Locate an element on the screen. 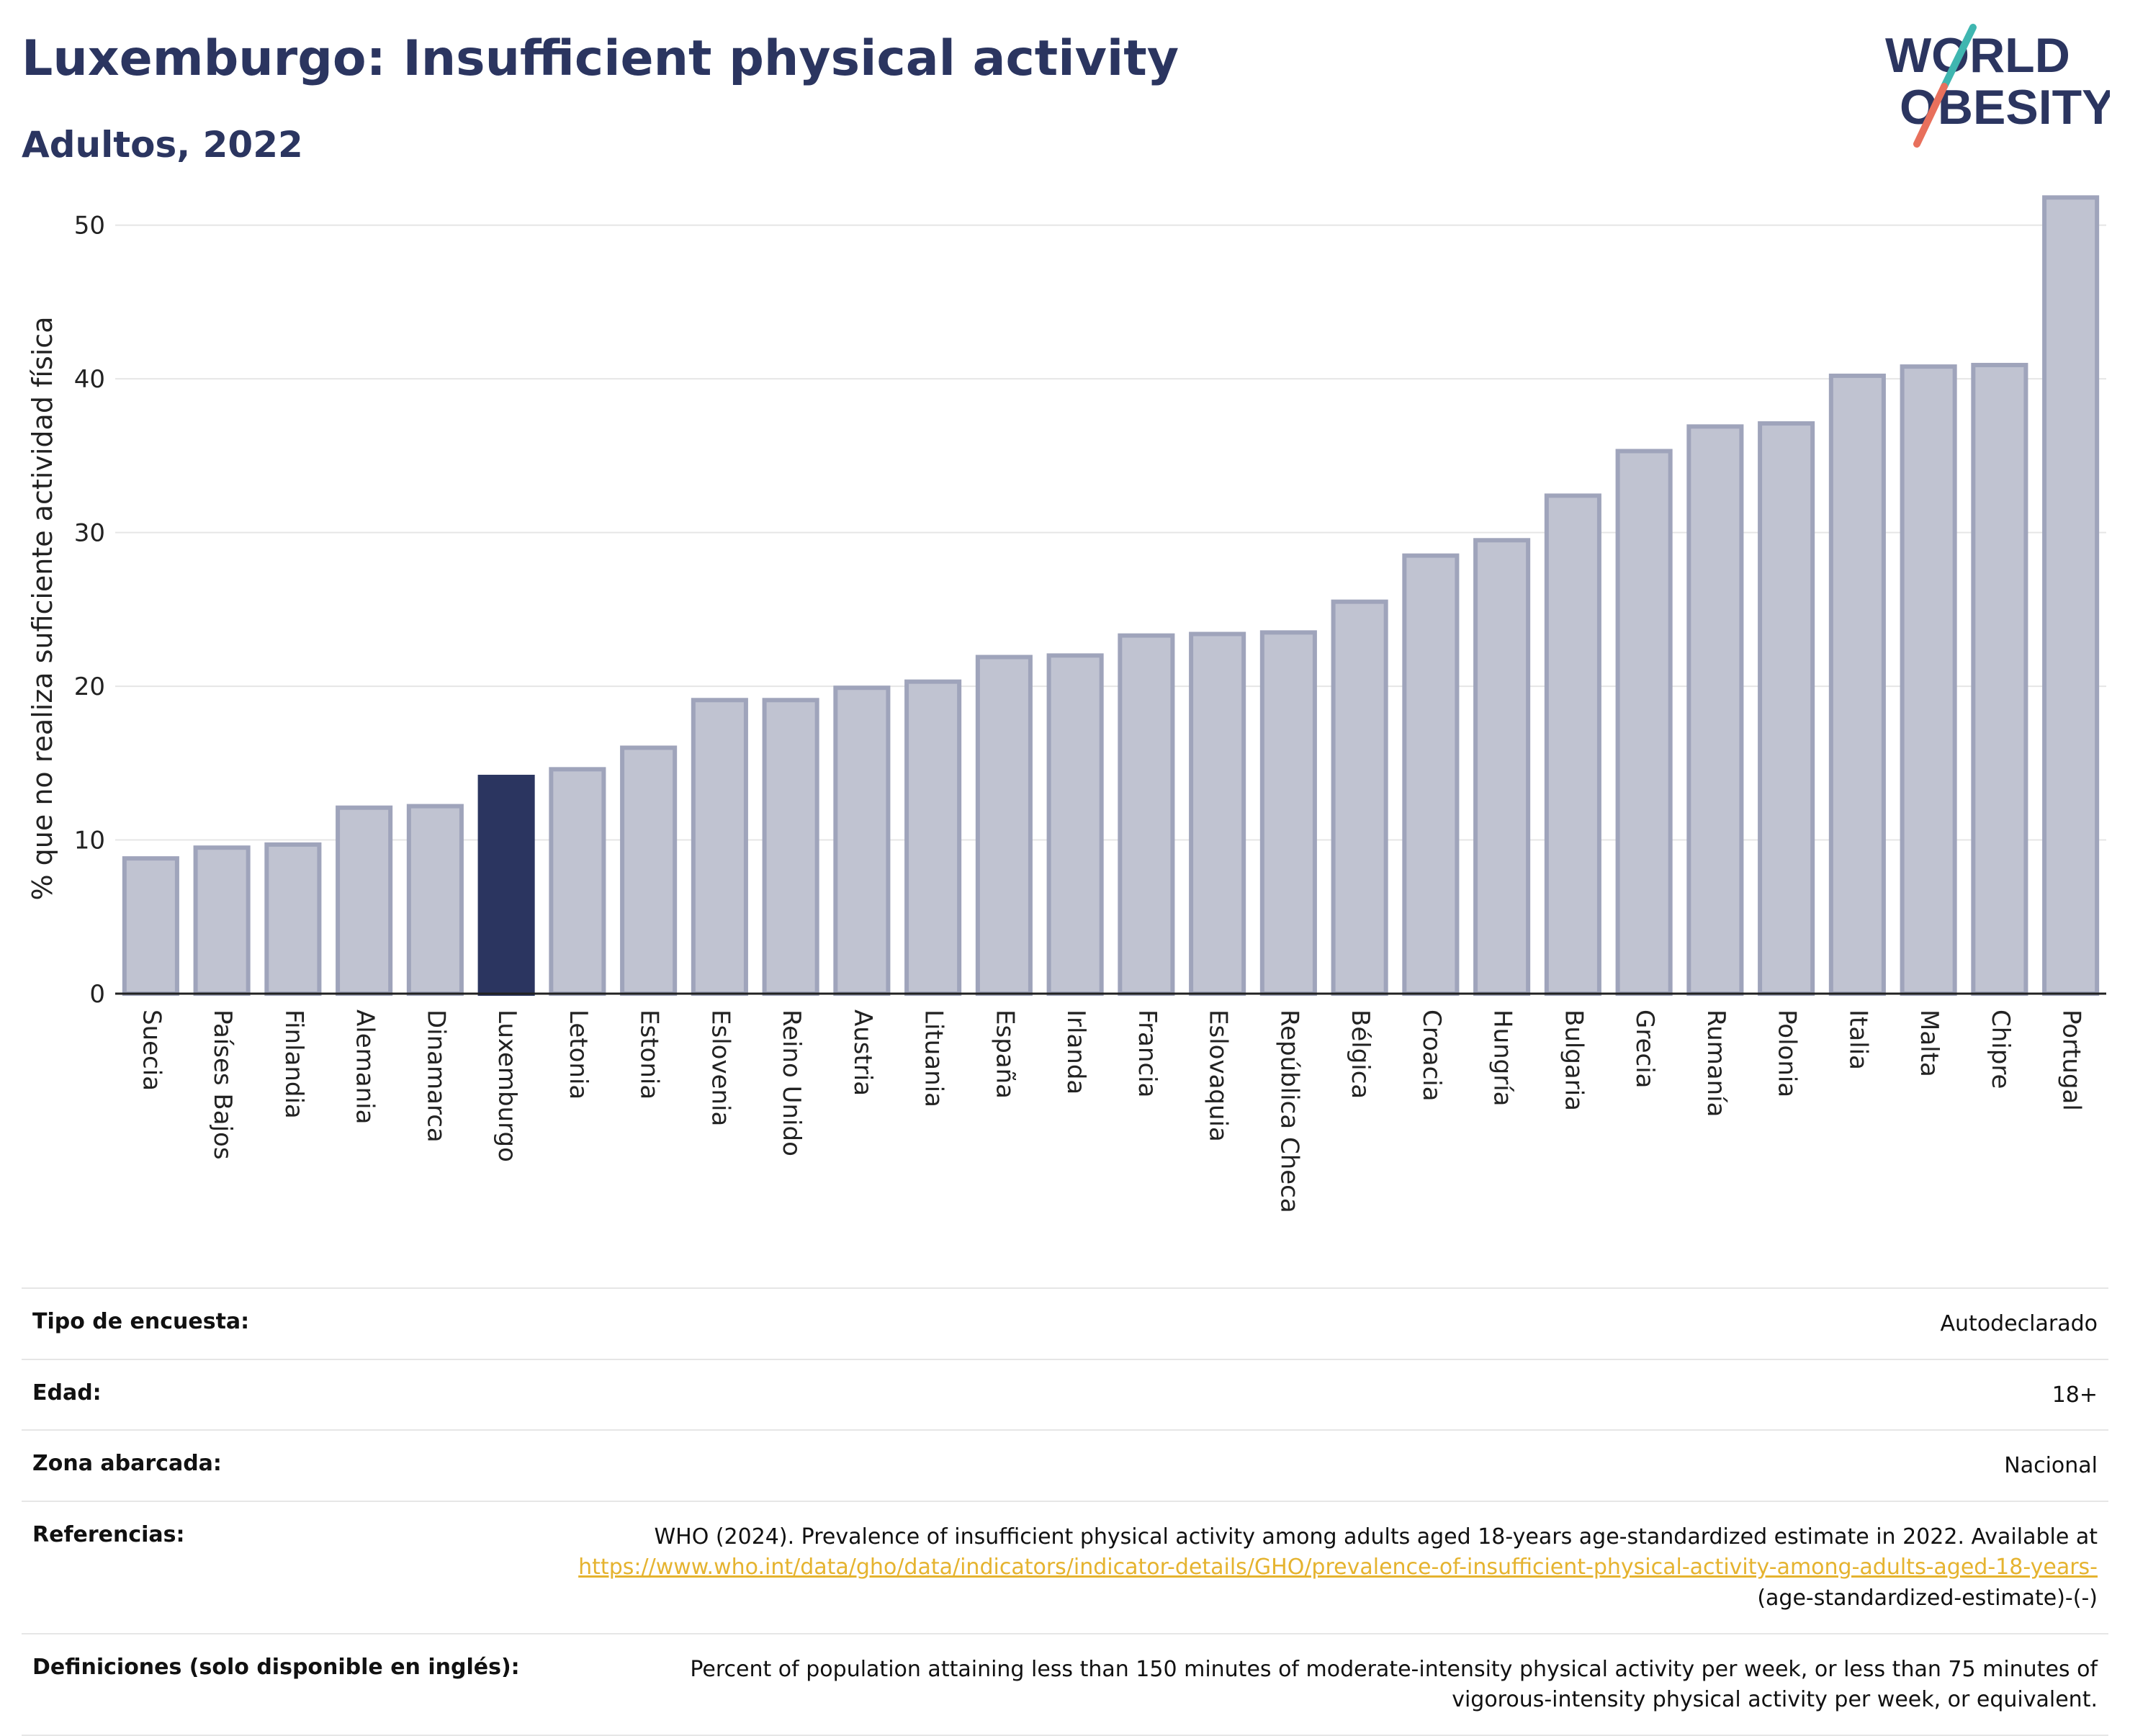 This screenshot has height=1736, width=2130. bar-eslovaquia is located at coordinates (1217, 813).